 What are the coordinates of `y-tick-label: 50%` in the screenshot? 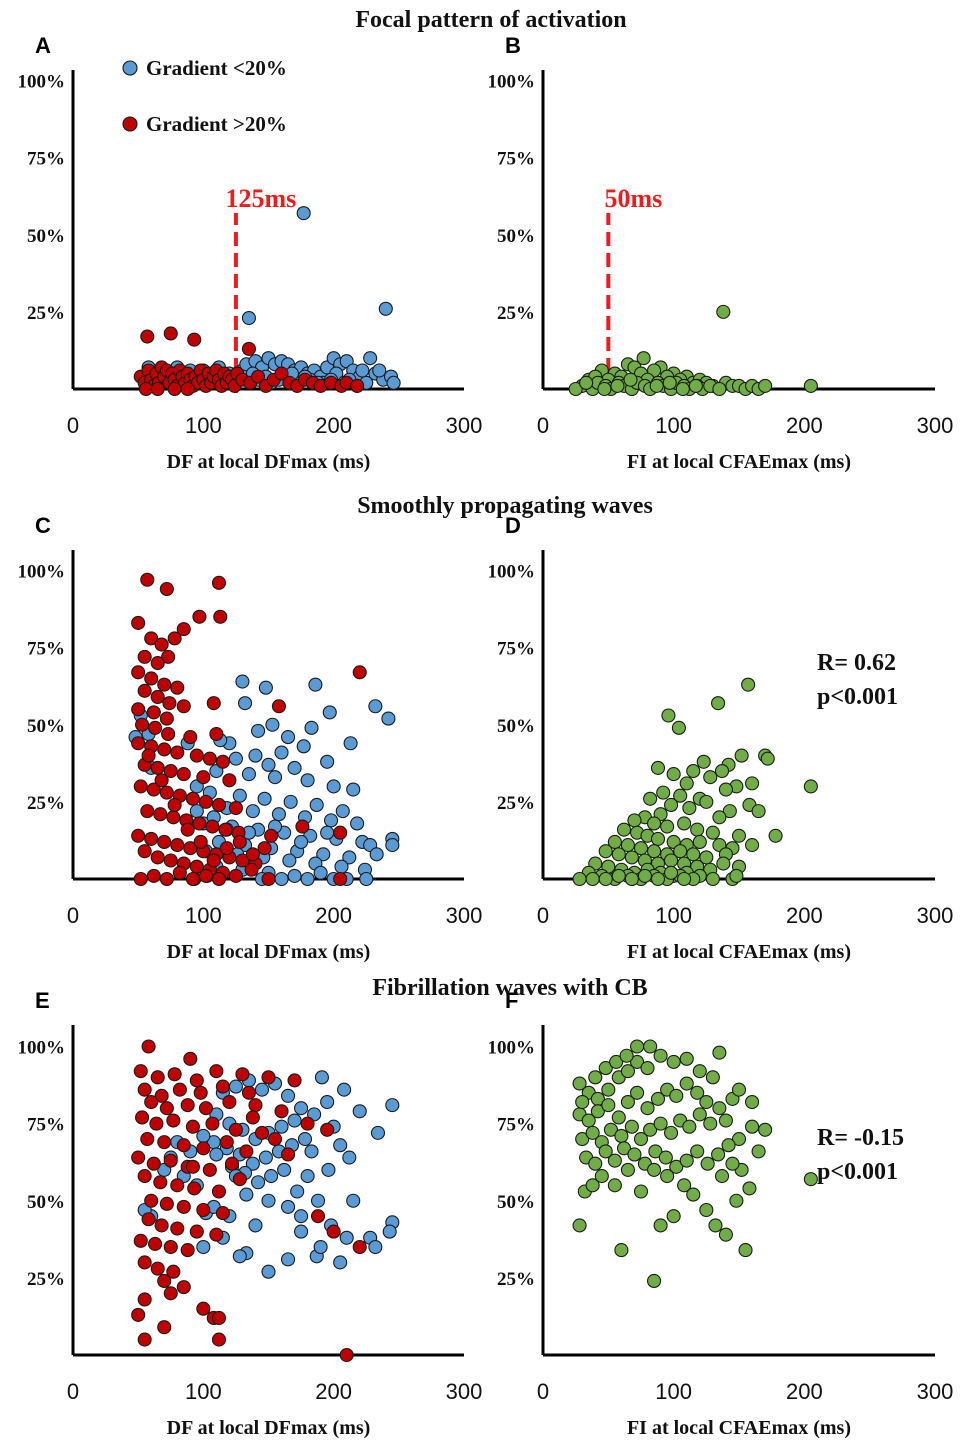 It's located at (46, 726).